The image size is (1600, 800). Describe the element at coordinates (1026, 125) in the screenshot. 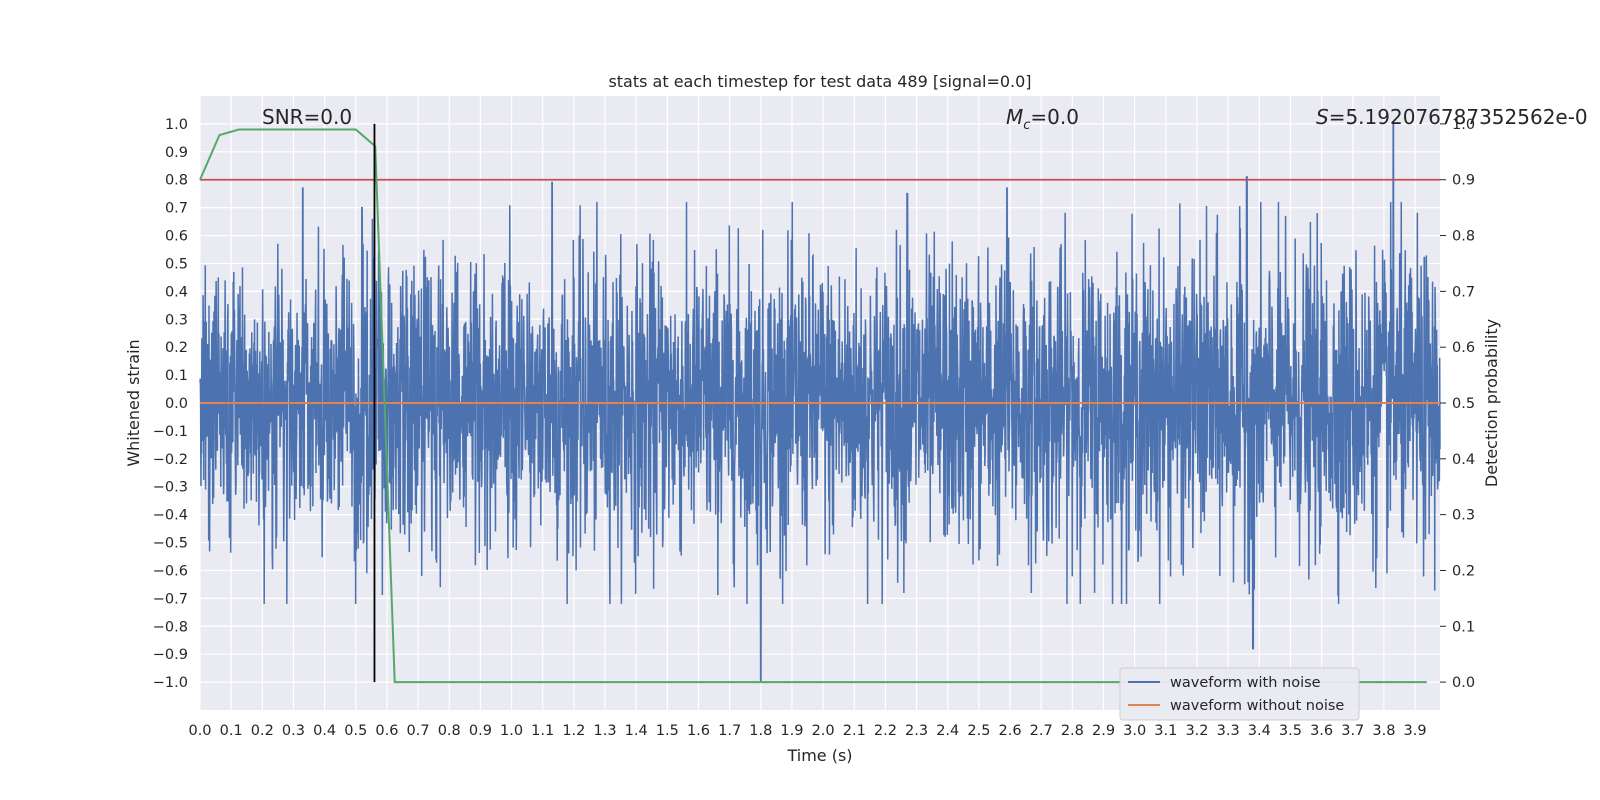

I see `mc-subscript: c` at that location.